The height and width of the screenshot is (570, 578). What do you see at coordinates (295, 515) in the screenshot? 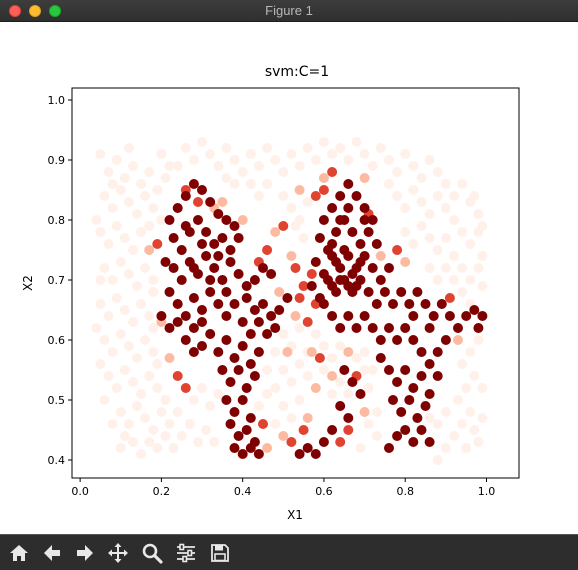
I see `x-axis-label: X1` at bounding box center [295, 515].